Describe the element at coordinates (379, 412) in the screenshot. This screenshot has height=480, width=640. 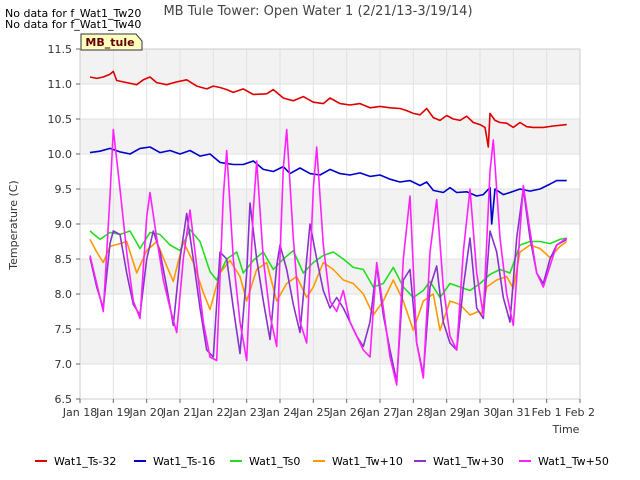
I see `x-tick-label: Jan 27` at that location.